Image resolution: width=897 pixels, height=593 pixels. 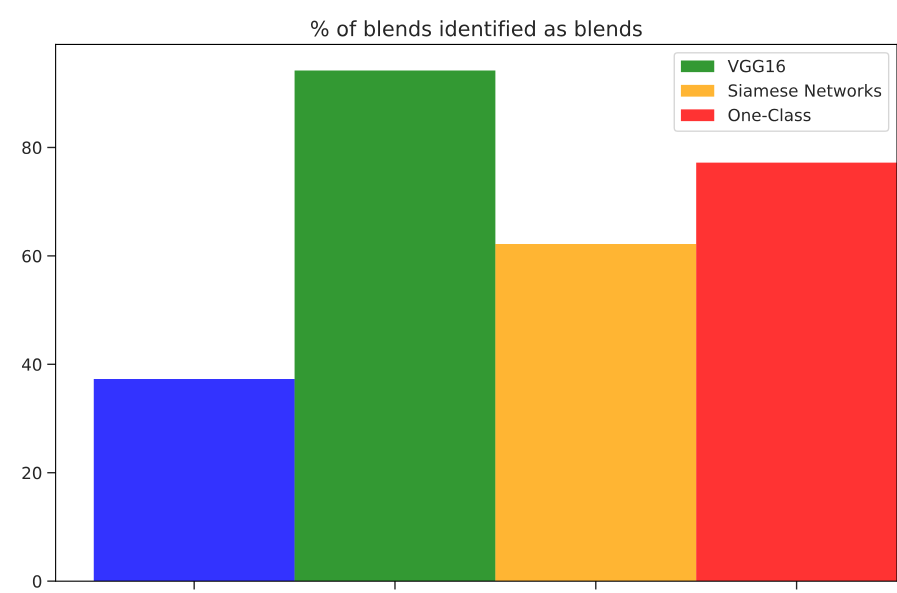 I want to click on y-tick-label: 40, so click(x=32, y=364).